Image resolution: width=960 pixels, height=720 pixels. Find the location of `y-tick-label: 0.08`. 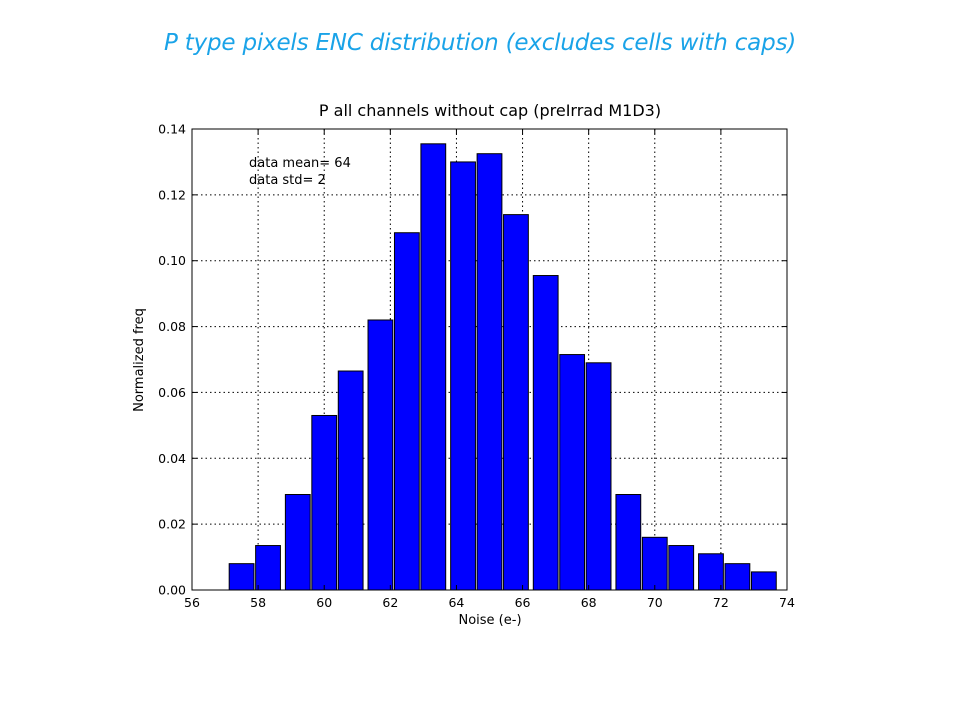

y-tick-label: 0.08 is located at coordinates (172, 326).